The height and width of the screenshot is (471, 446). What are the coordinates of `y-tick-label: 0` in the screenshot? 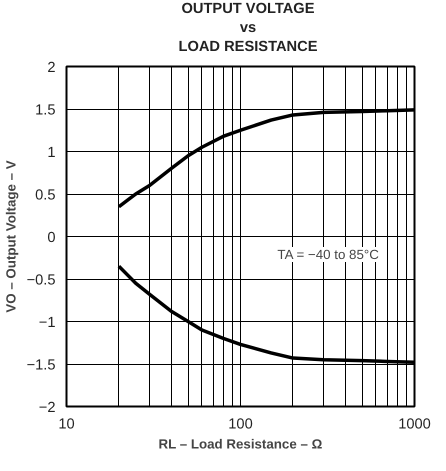 It's located at (51, 238).